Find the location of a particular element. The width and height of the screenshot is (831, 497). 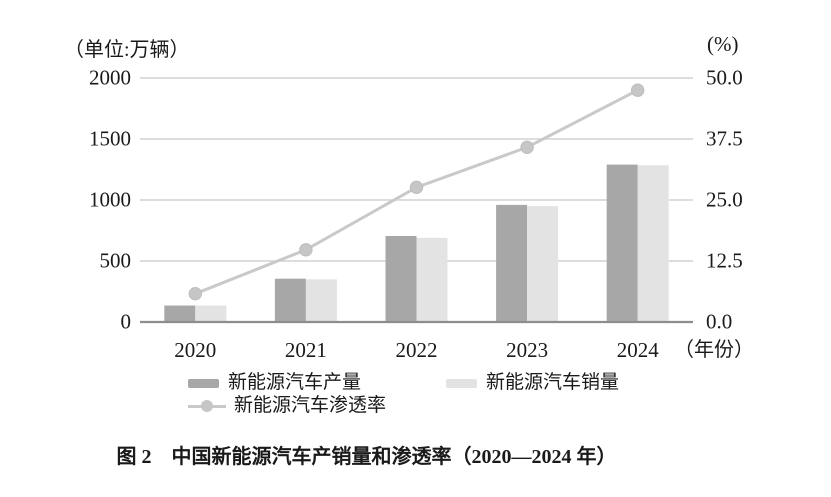

sales-bar-2021 is located at coordinates (321, 300).